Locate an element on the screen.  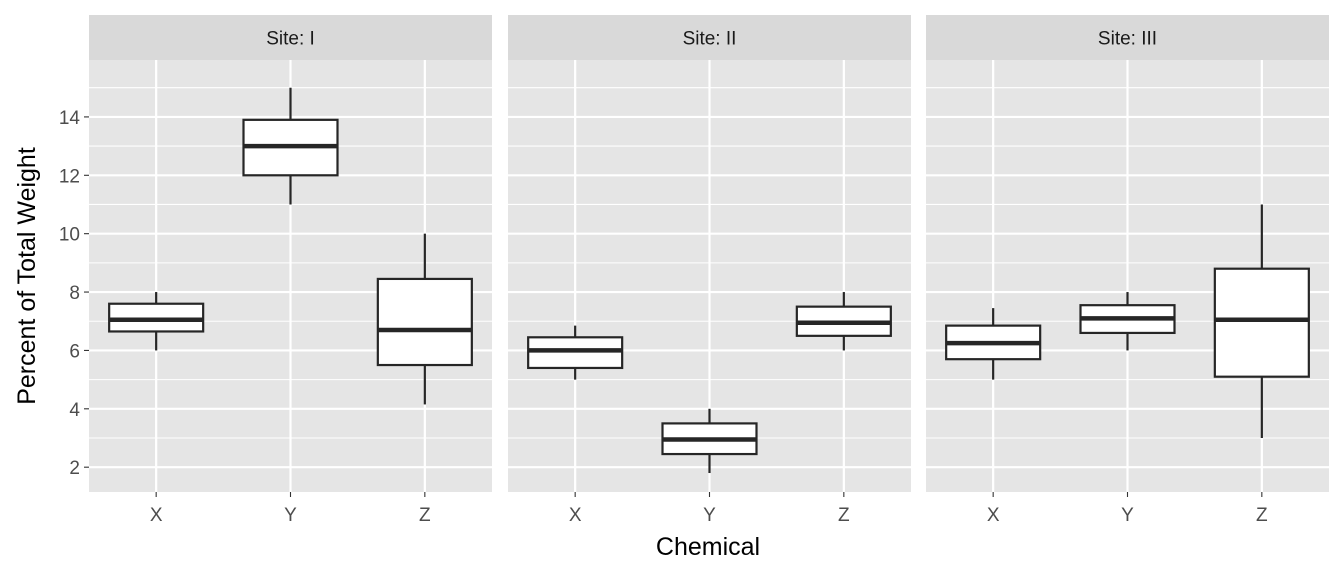
x-axis-title: Chemical is located at coordinates (708, 547).